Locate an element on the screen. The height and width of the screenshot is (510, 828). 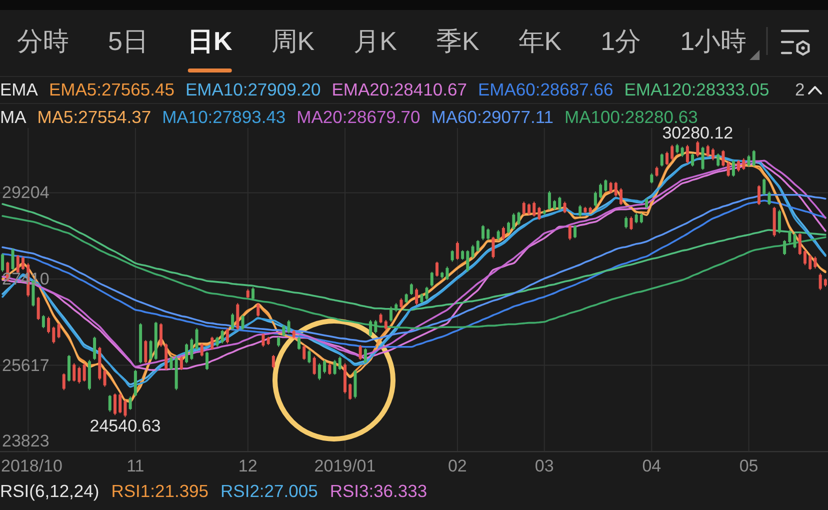
x-tick-label: 2018/10 is located at coordinates (31, 466).